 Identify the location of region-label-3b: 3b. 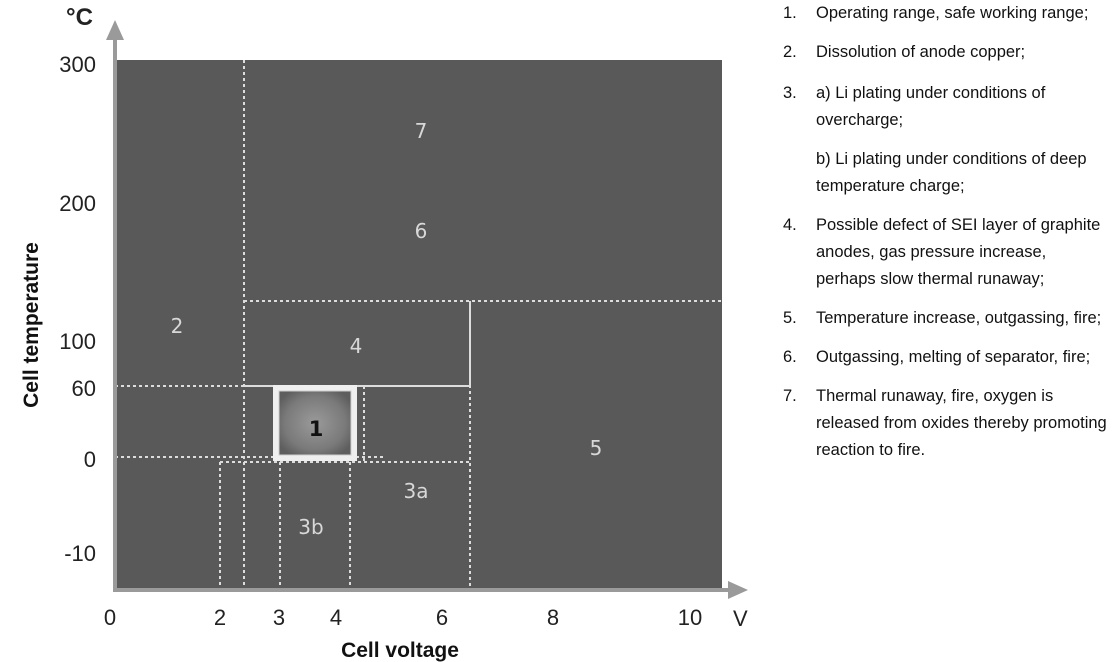
(310, 527).